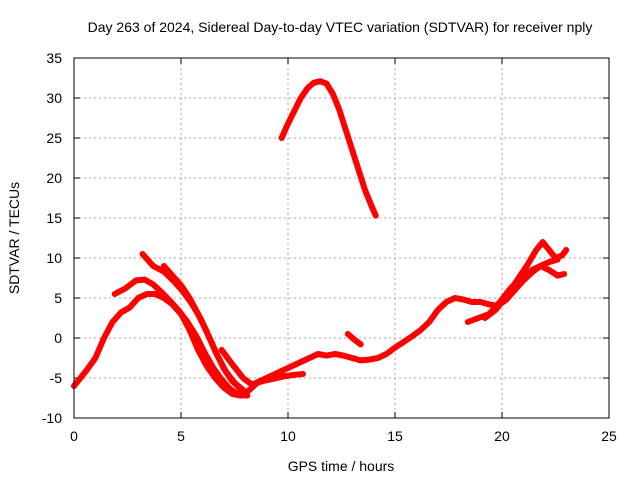 This screenshot has height=480, width=640. I want to click on series-late-peak-branch, so click(202, 328).